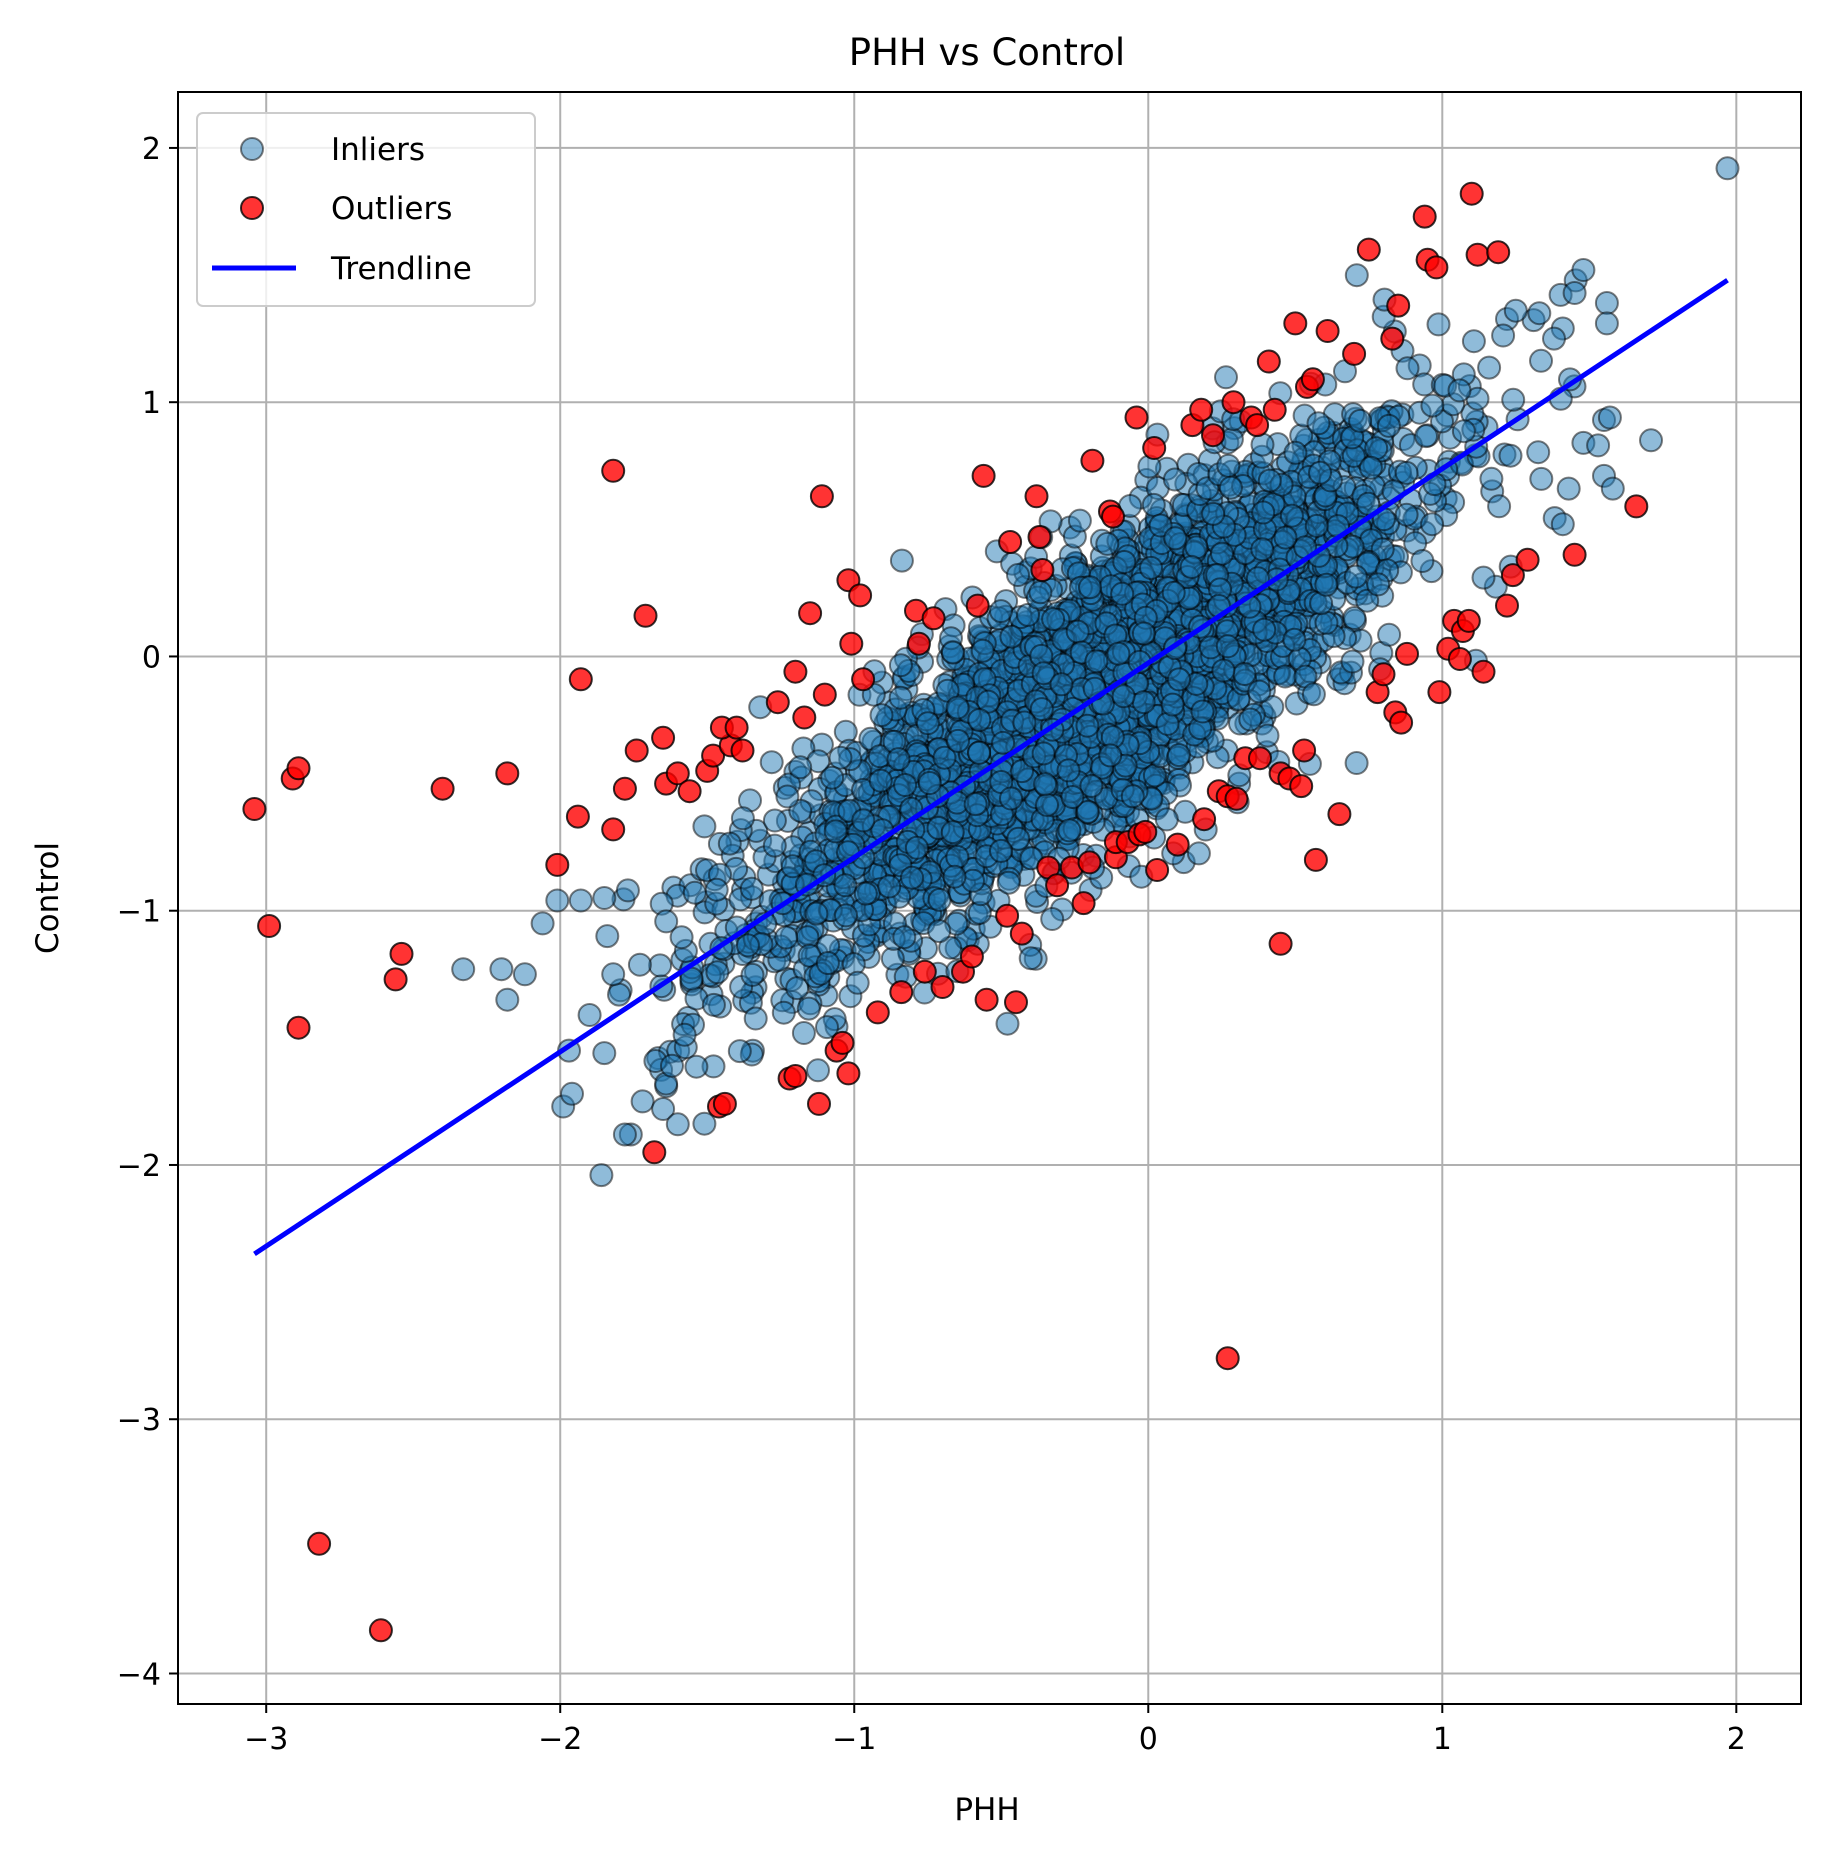 The height and width of the screenshot is (1865, 1834). Describe the element at coordinates (560, 1739) in the screenshot. I see `x-tick-label: −2` at that location.